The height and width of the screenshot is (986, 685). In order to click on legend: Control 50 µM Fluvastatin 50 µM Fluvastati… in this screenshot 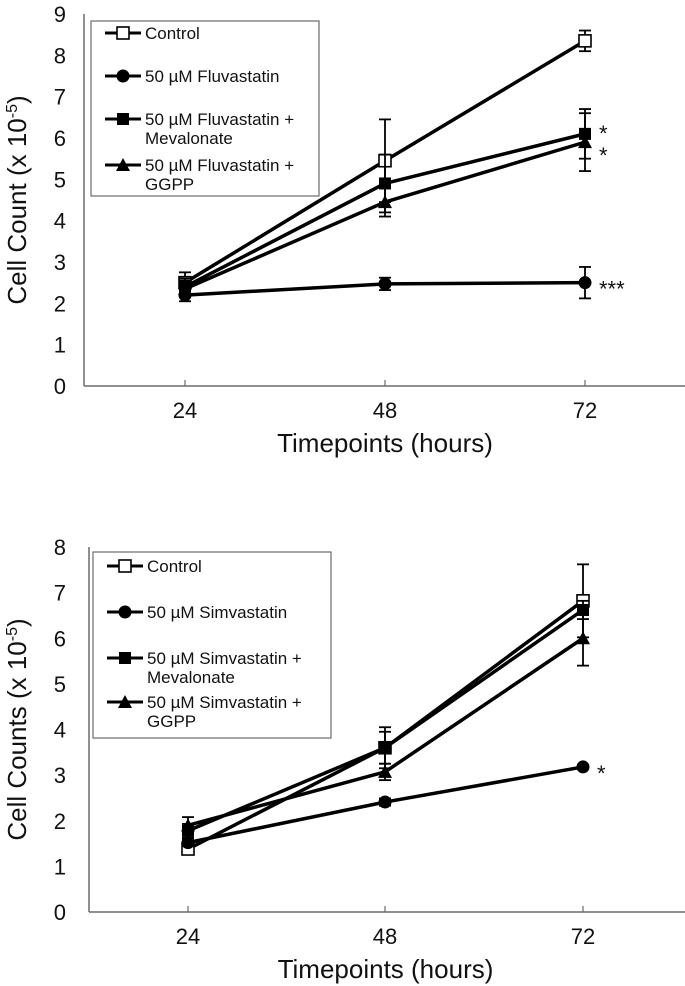, I will do `click(205, 108)`.